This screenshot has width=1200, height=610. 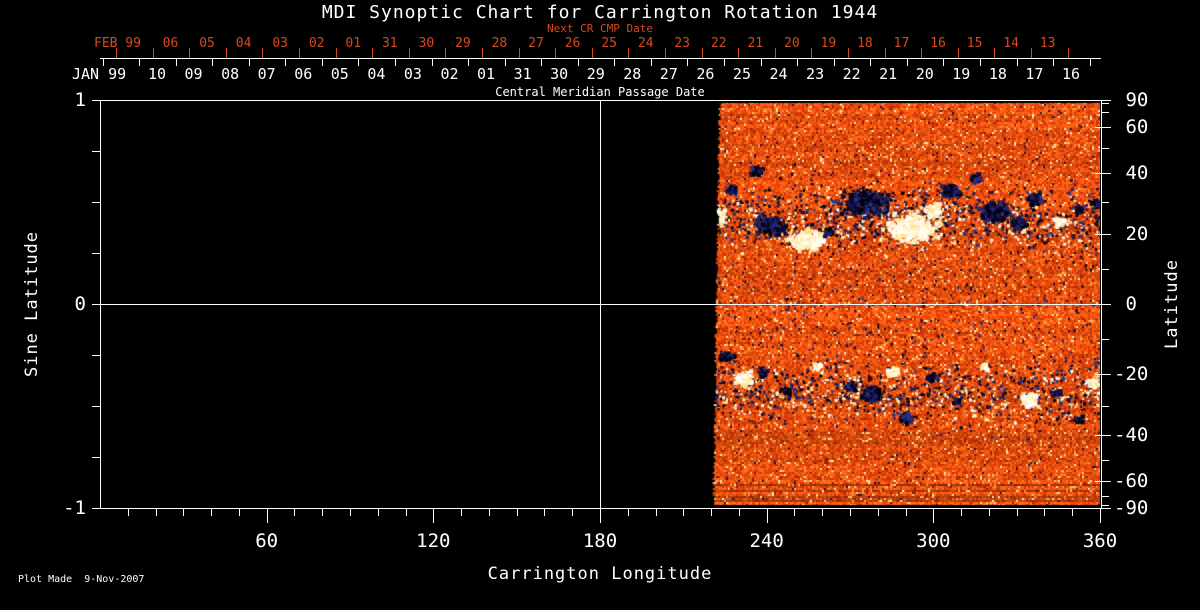 I want to click on next-cr-date-label: 20, so click(x=792, y=43).